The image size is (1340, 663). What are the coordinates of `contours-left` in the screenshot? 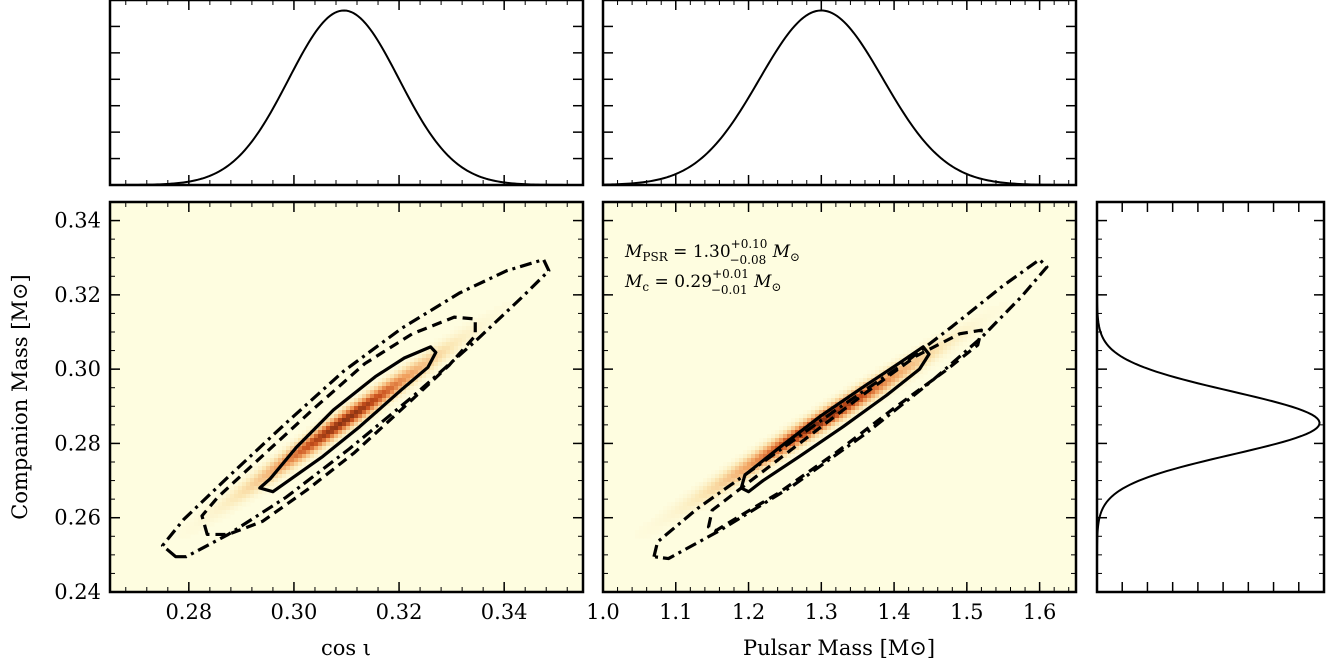 It's located at (355, 408).